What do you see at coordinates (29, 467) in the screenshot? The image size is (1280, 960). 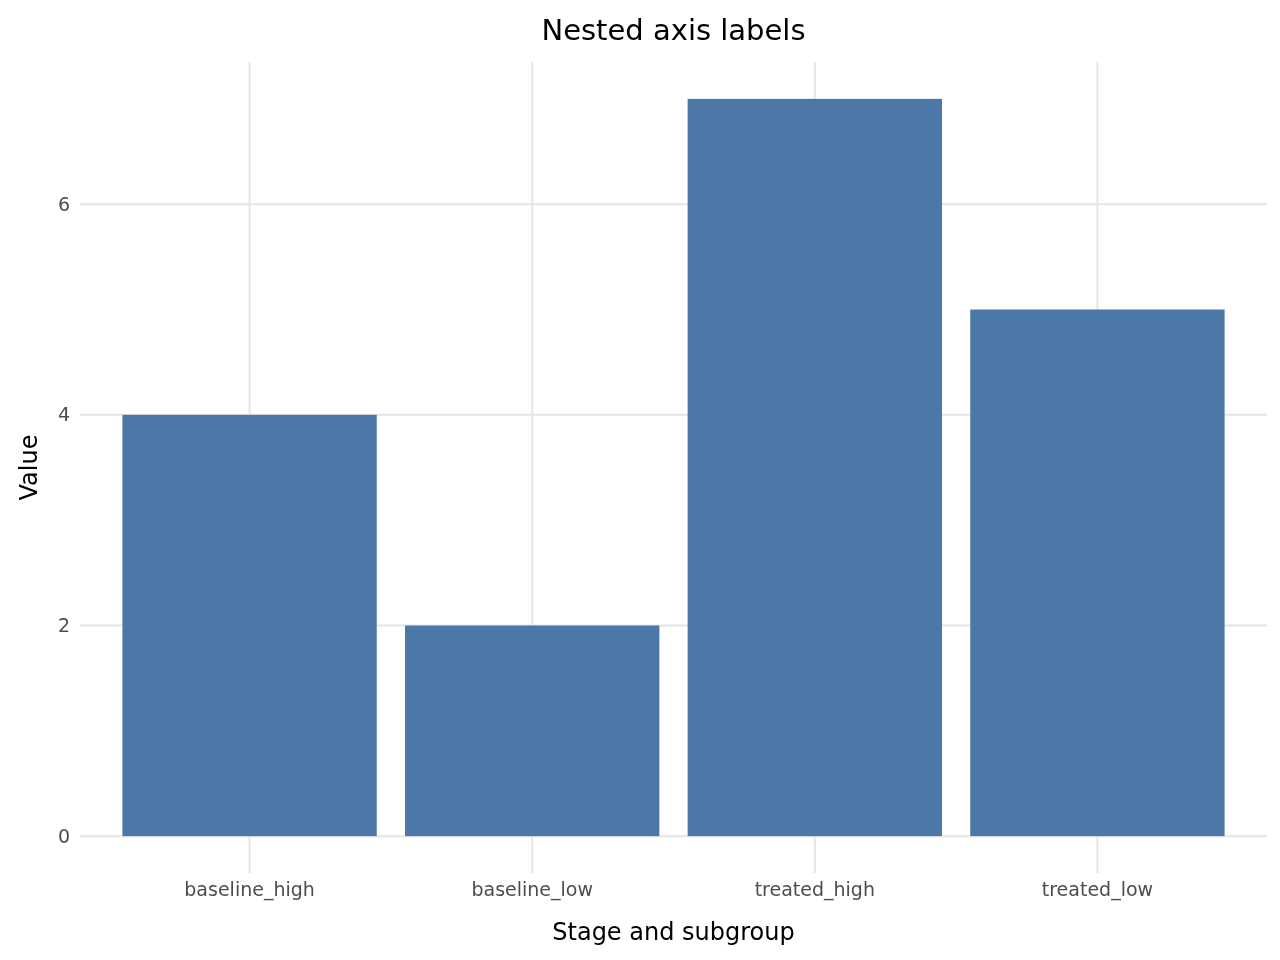 I see `y-axis-title: Value` at bounding box center [29, 467].